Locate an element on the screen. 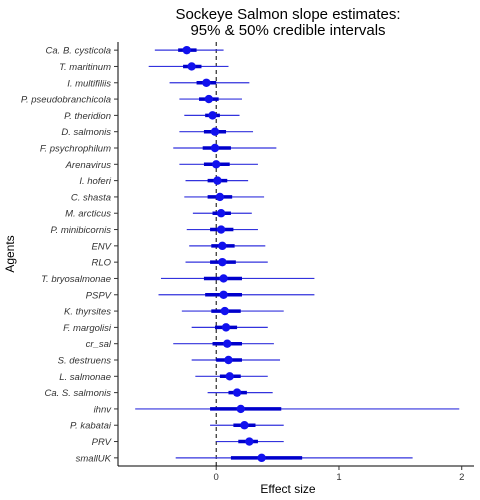  x-tick-label: 1 is located at coordinates (338, 477).